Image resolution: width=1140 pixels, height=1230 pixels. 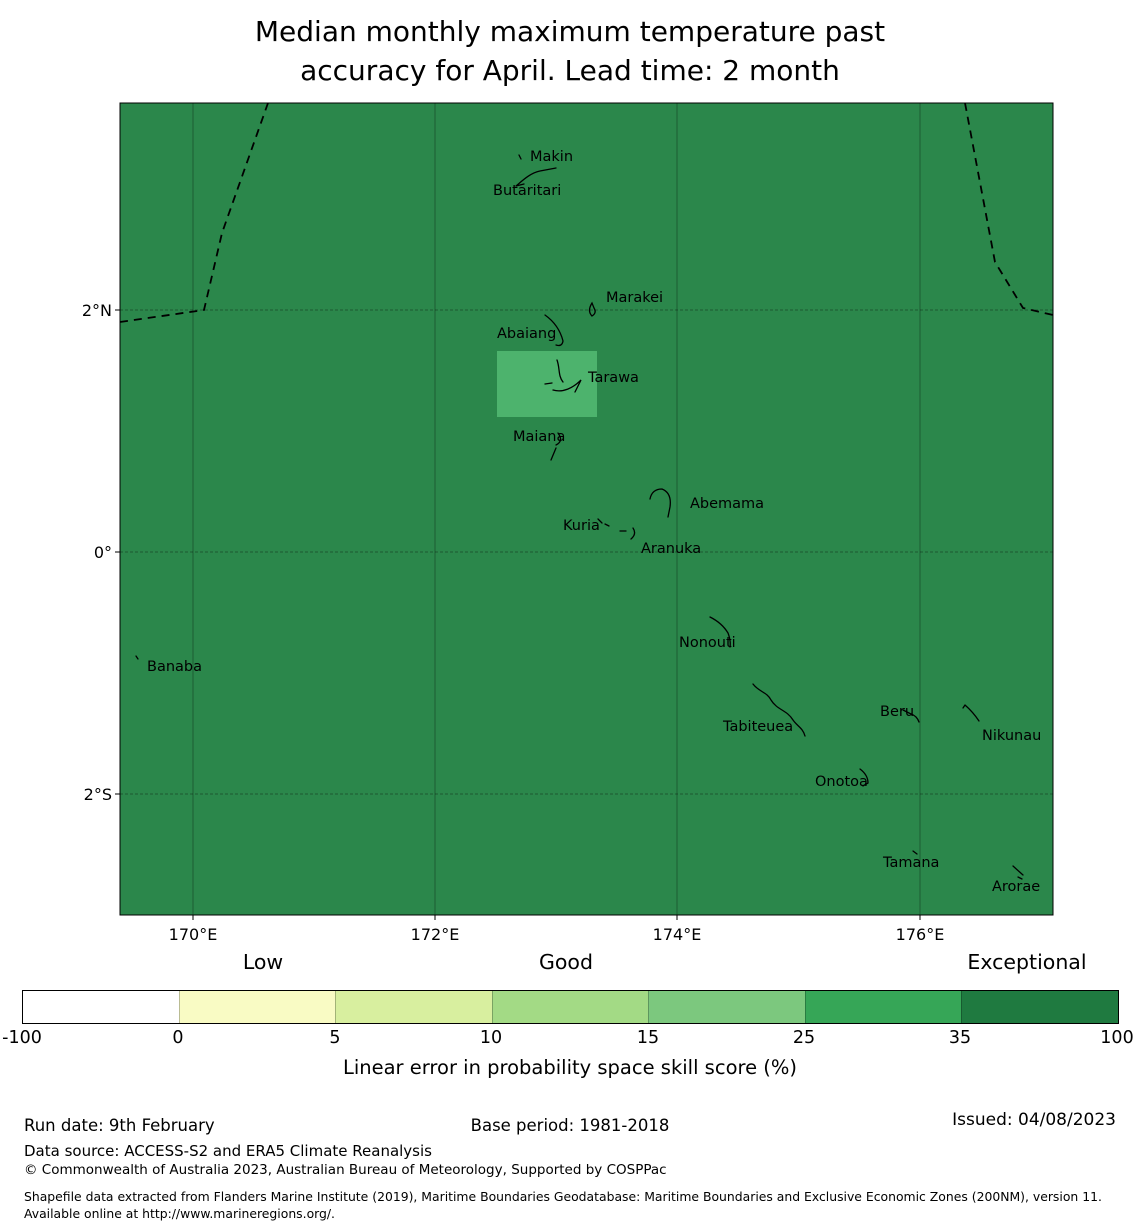 What do you see at coordinates (920, 934) in the screenshot?
I see `x-axis-label-176e: 176°E` at bounding box center [920, 934].